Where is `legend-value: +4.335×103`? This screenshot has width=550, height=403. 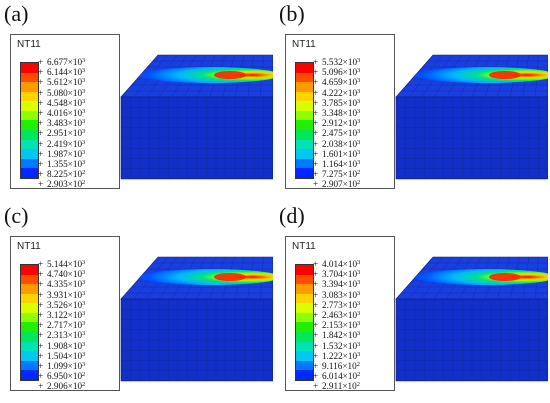 legend-value: +4.335×103 is located at coordinates (62, 284).